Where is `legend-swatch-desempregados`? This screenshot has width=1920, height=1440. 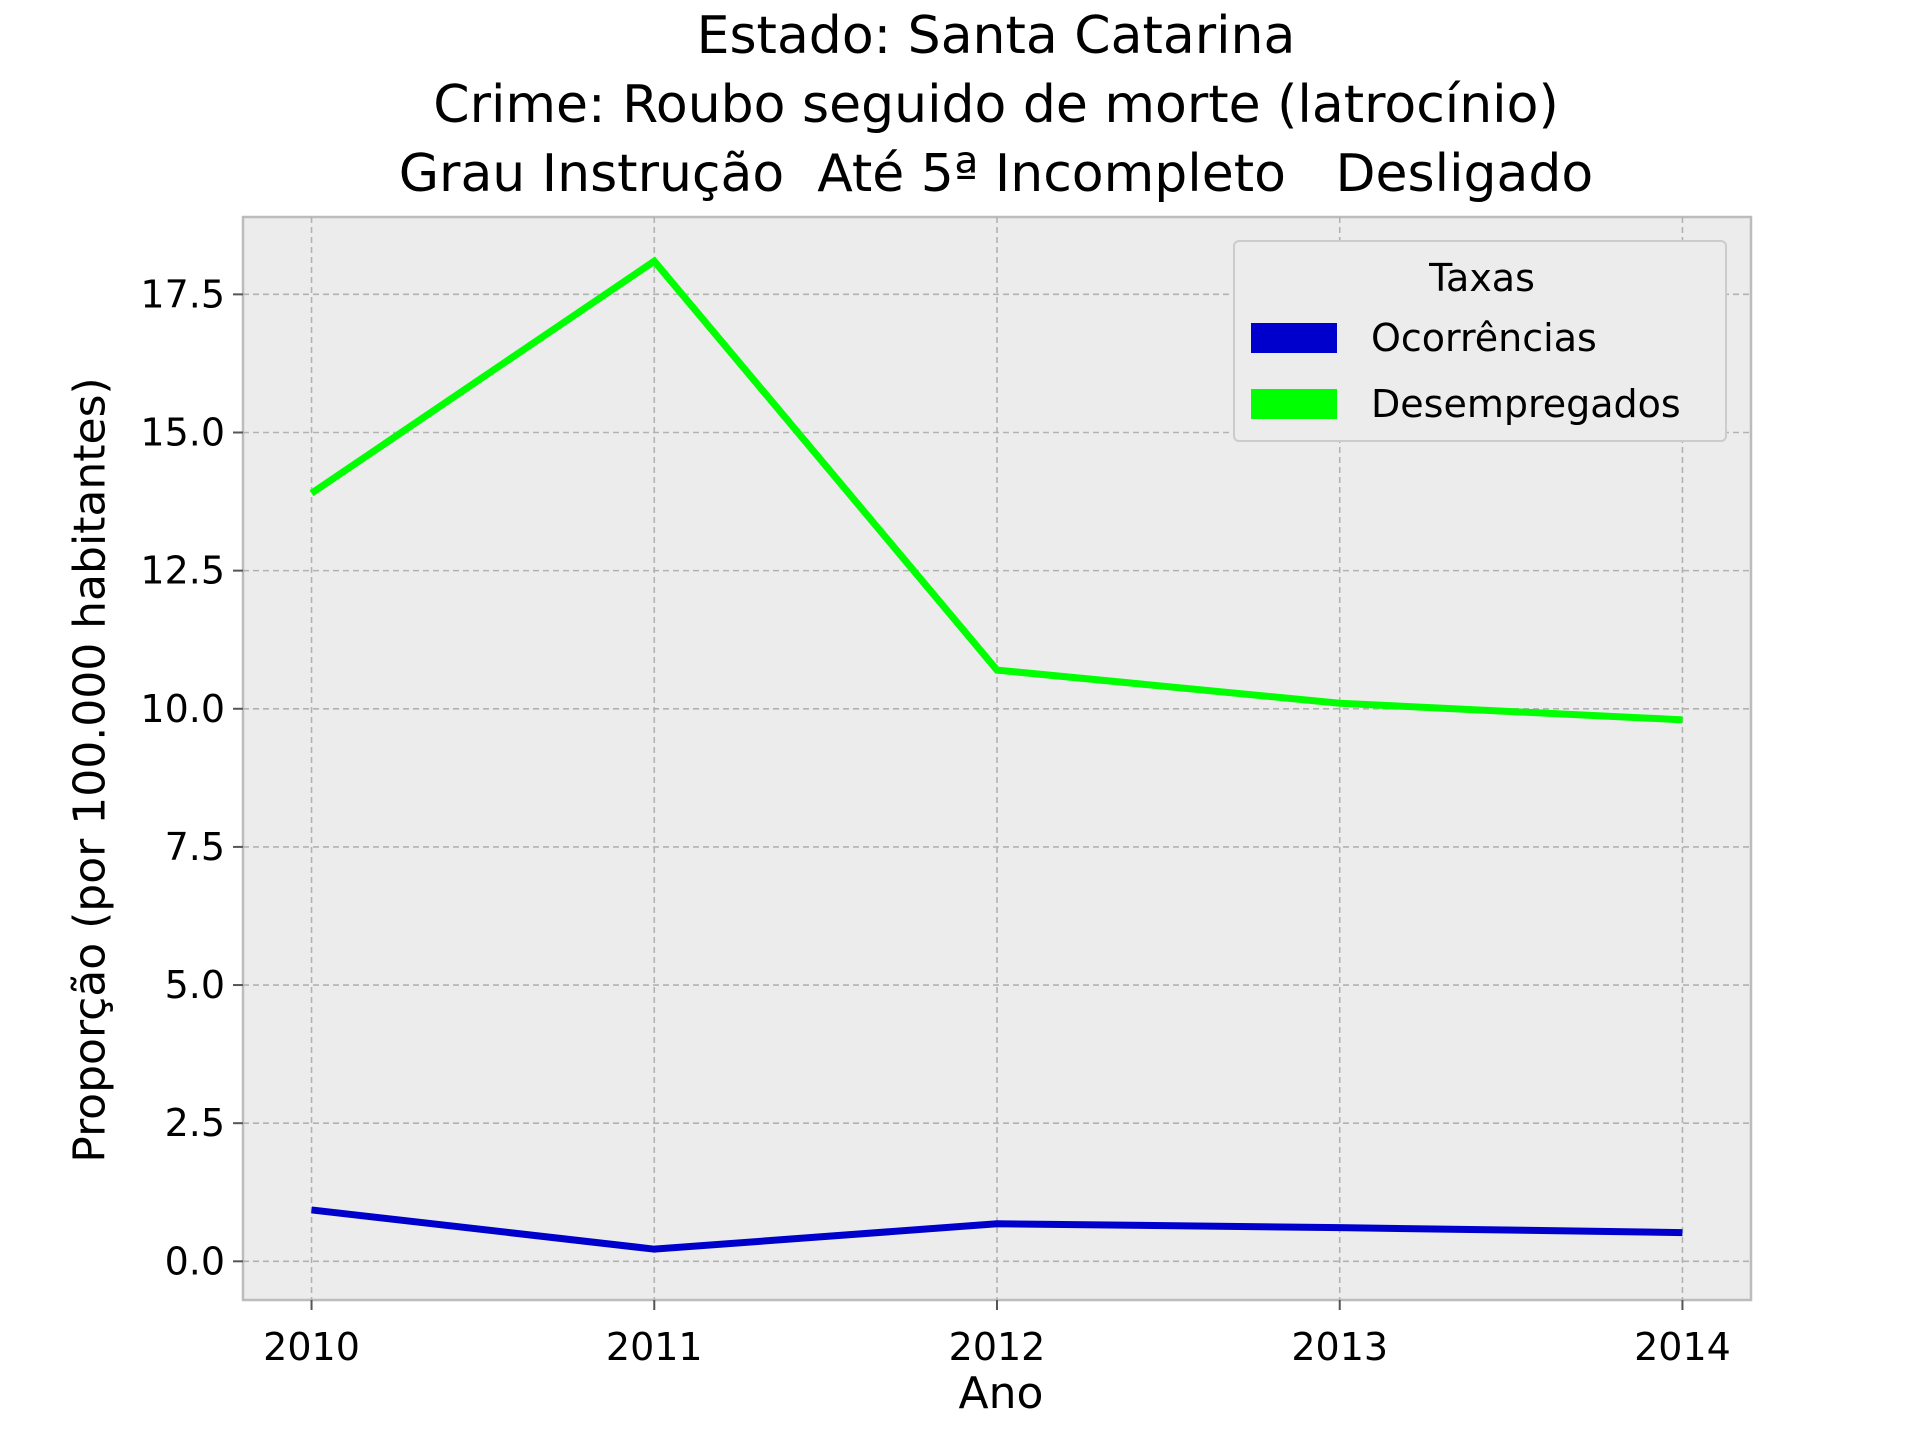 legend-swatch-desempregados is located at coordinates (1294, 404).